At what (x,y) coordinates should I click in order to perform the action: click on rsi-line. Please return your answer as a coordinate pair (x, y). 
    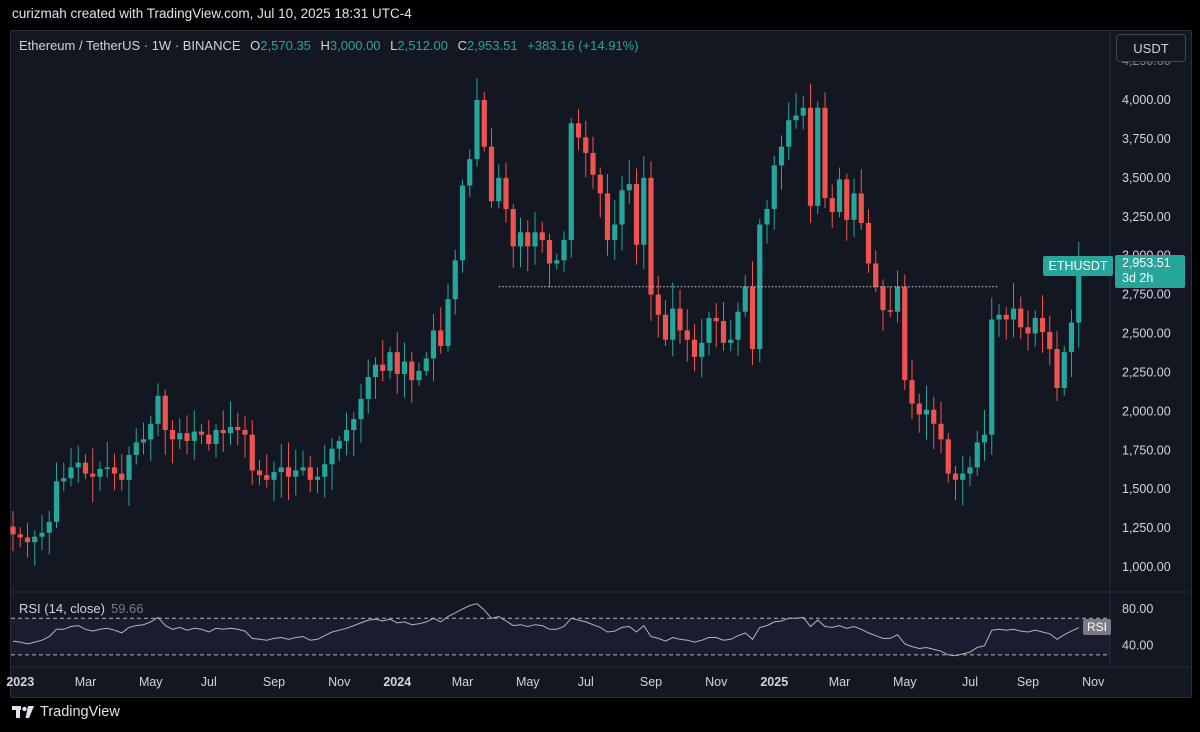
    Looking at the image, I should click on (546, 630).